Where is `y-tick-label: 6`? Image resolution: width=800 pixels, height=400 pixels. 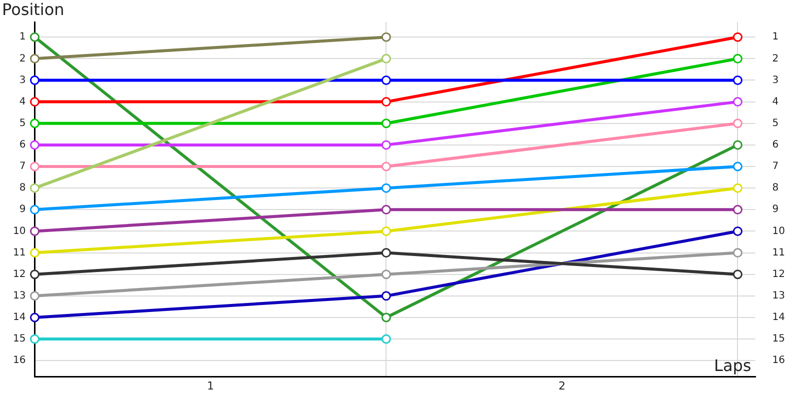 y-tick-label: 6 is located at coordinates (22, 145).